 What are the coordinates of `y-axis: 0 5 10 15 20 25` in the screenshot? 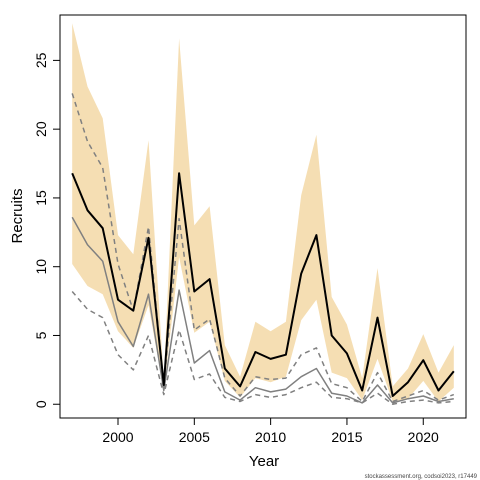 It's located at (46, 230).